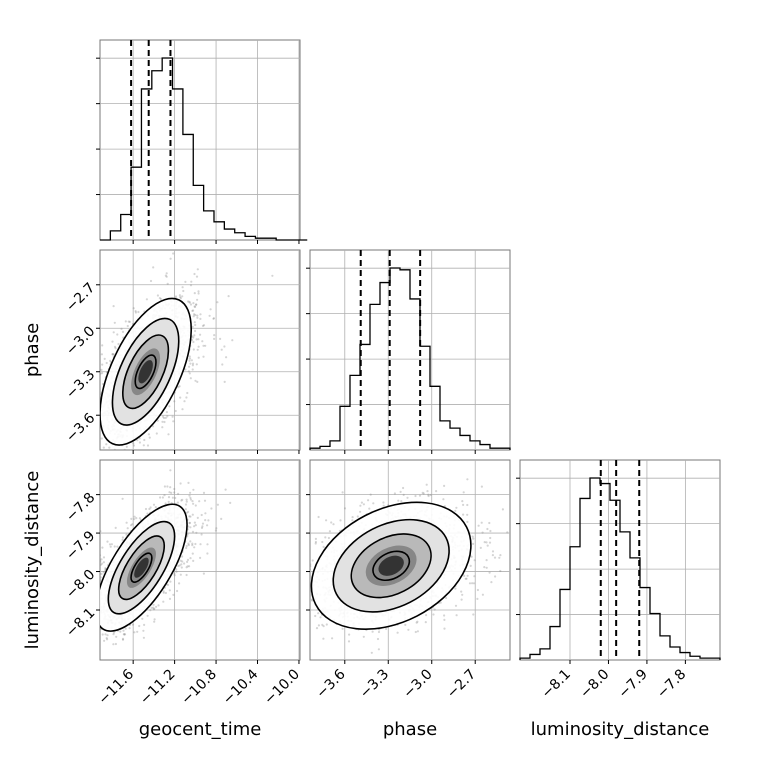 The width and height of the screenshot is (760, 760). I want to click on joint-phase-luminosity_distance-density, so click(410, 566).